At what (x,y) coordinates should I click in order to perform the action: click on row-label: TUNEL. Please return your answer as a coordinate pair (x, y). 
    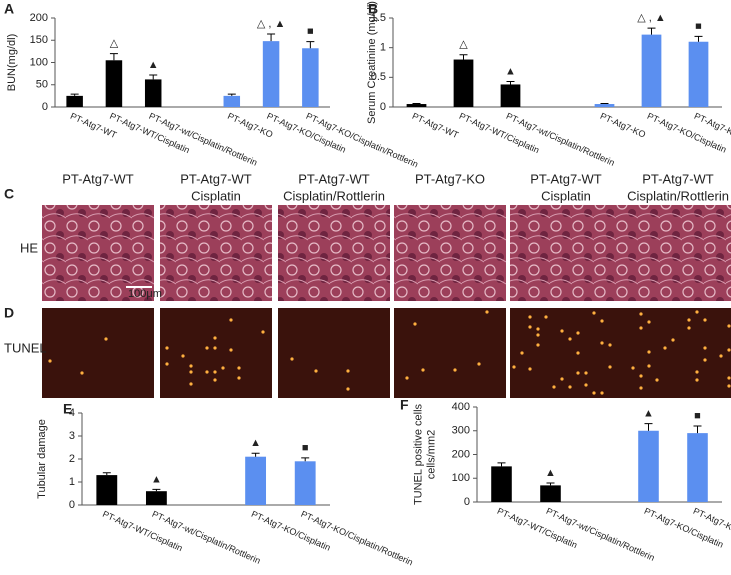
    Looking at the image, I should click on (25, 347).